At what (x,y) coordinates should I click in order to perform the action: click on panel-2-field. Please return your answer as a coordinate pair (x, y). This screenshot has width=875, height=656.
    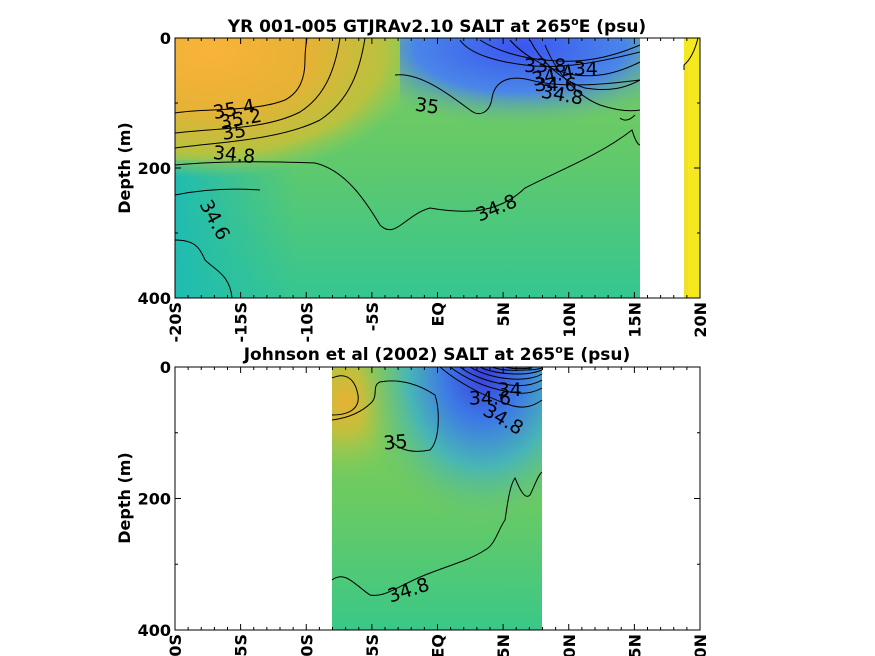
    Looking at the image, I should click on (437, 498).